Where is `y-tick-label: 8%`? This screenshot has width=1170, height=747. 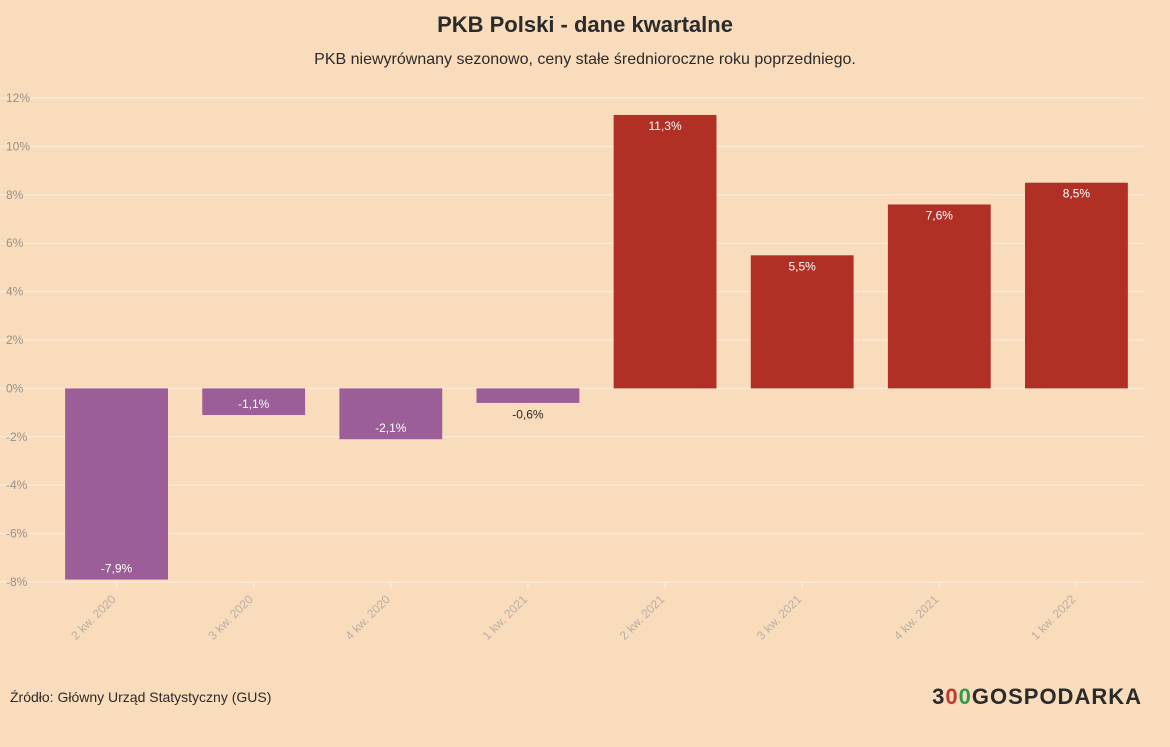
y-tick-label: 8% is located at coordinates (15, 195).